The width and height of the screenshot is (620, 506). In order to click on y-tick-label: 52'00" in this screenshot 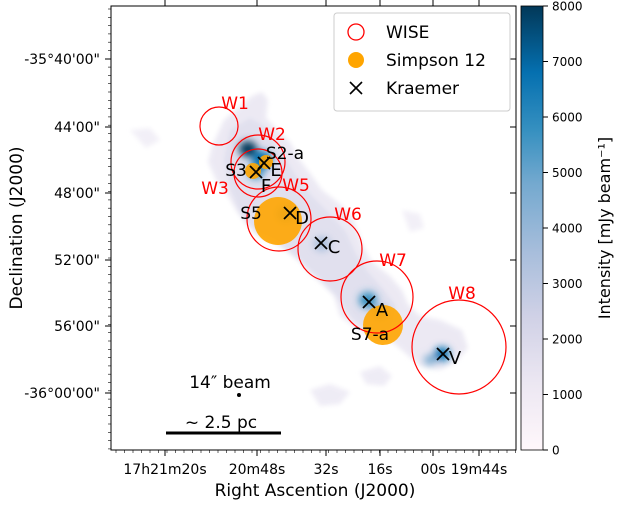, I will do `click(77, 261)`.